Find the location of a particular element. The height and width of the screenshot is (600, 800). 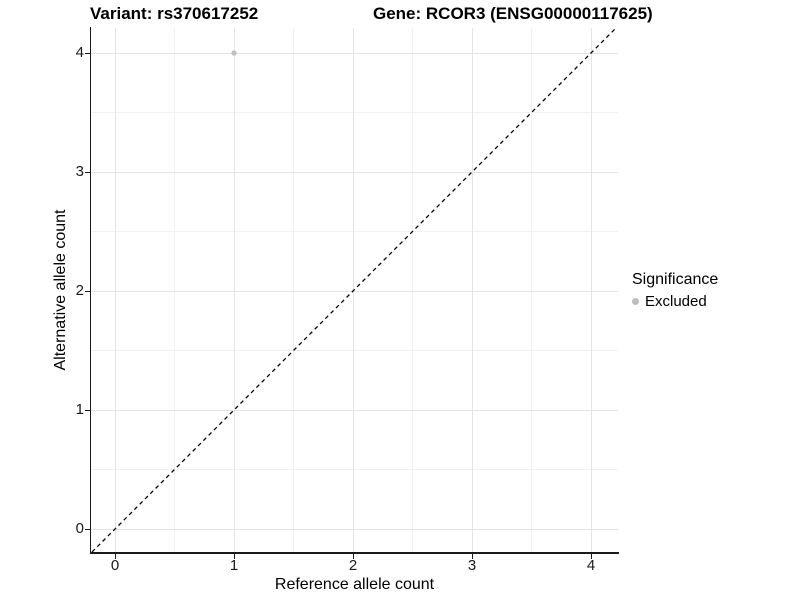

legend-marker-circle-icon is located at coordinates (635, 301).